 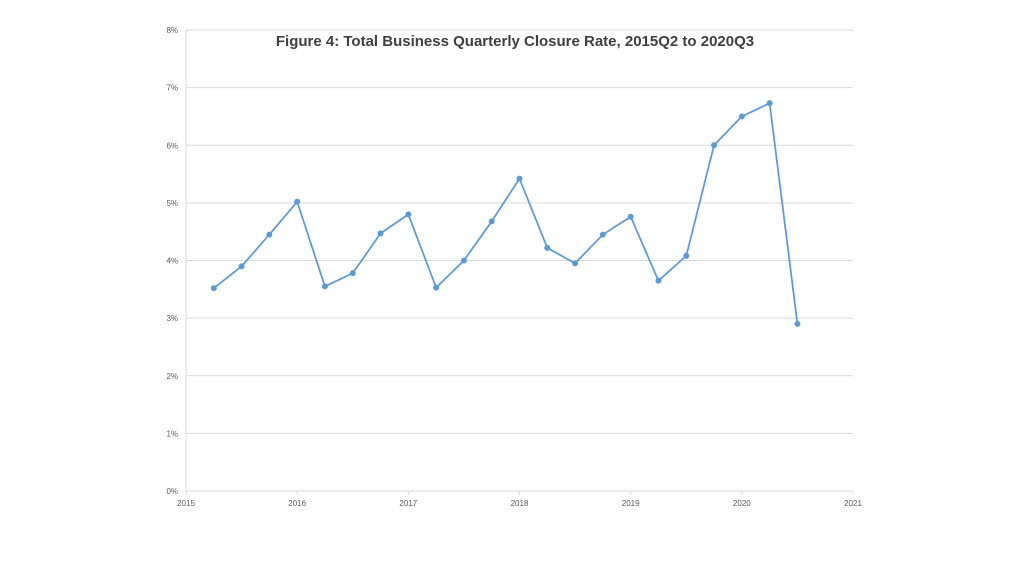 What do you see at coordinates (742, 503) in the screenshot?
I see `x-tick-label: 2020` at bounding box center [742, 503].